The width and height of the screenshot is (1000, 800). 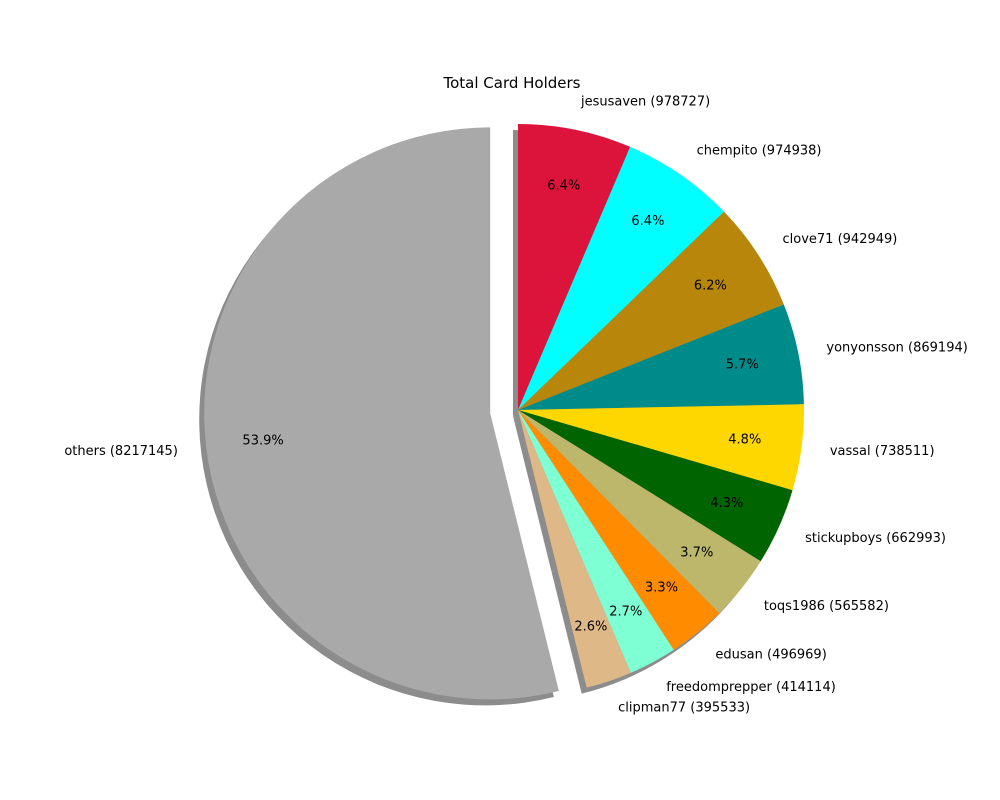 What do you see at coordinates (882, 451) in the screenshot?
I see `slice-label-vassal: vassal (738511)` at bounding box center [882, 451].